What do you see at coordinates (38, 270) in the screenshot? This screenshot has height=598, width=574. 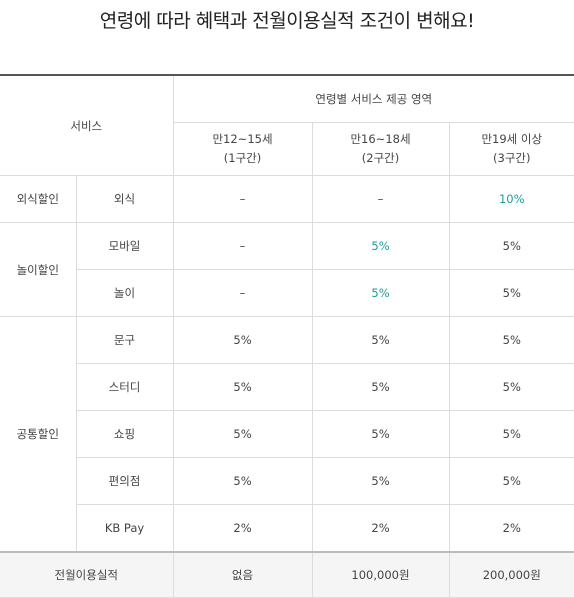 I see `group-label: 놀이할인` at bounding box center [38, 270].